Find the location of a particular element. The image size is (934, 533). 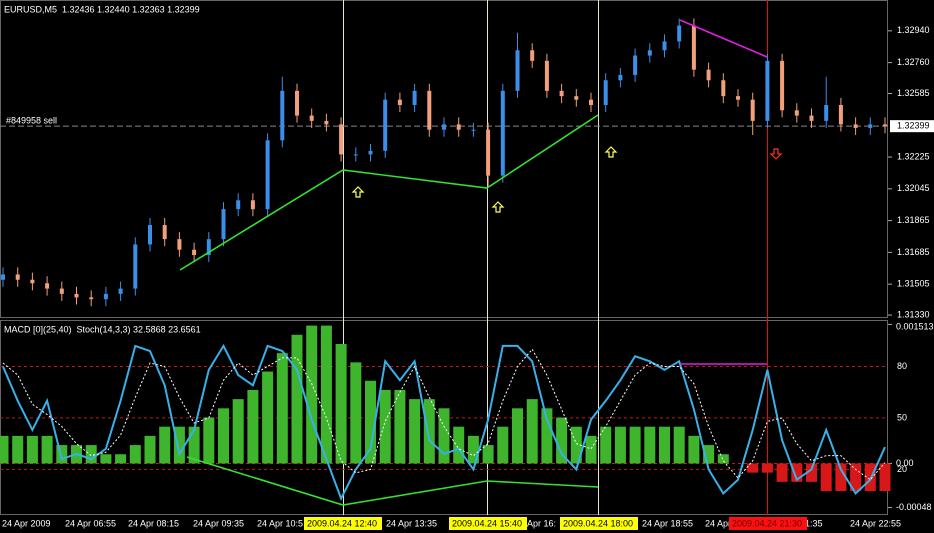

time-label: 24 Apr 22:55 is located at coordinates (875, 523).